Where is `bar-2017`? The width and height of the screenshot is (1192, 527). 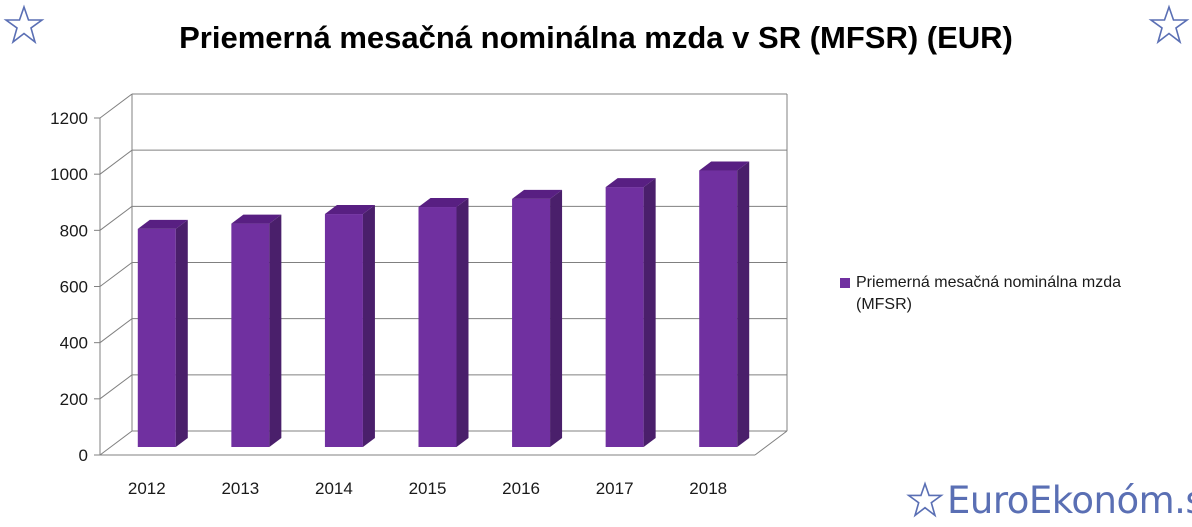
bar-2017 is located at coordinates (630, 312).